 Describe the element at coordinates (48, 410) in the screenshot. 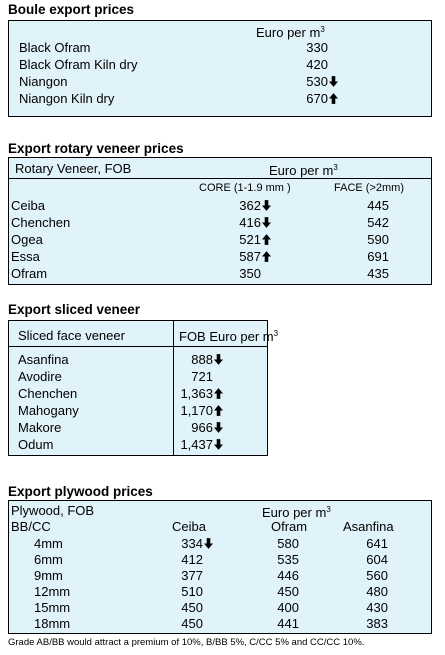

I see `sliced-row-name: Mahogany` at that location.